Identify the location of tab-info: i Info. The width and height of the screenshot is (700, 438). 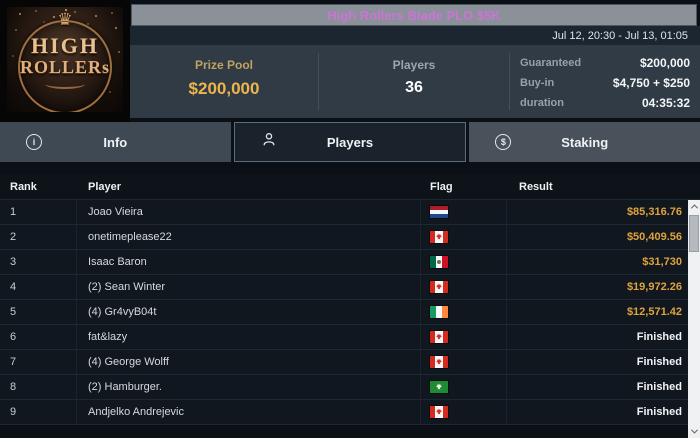
(115, 142).